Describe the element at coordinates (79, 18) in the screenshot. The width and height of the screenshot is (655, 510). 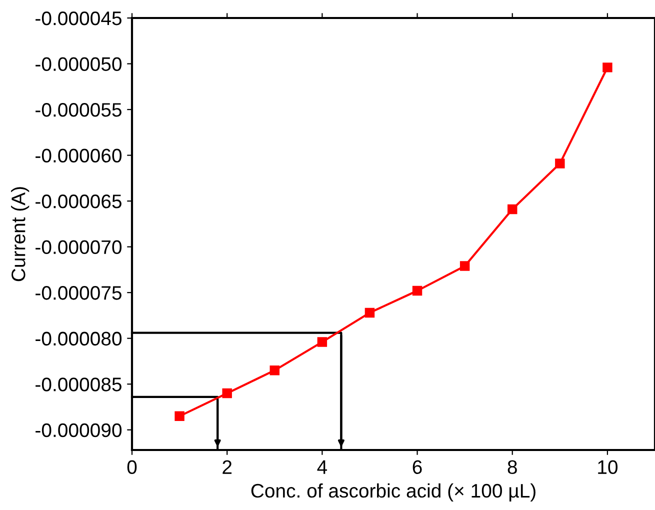
I see `y-tick-label: -0.000045` at that location.